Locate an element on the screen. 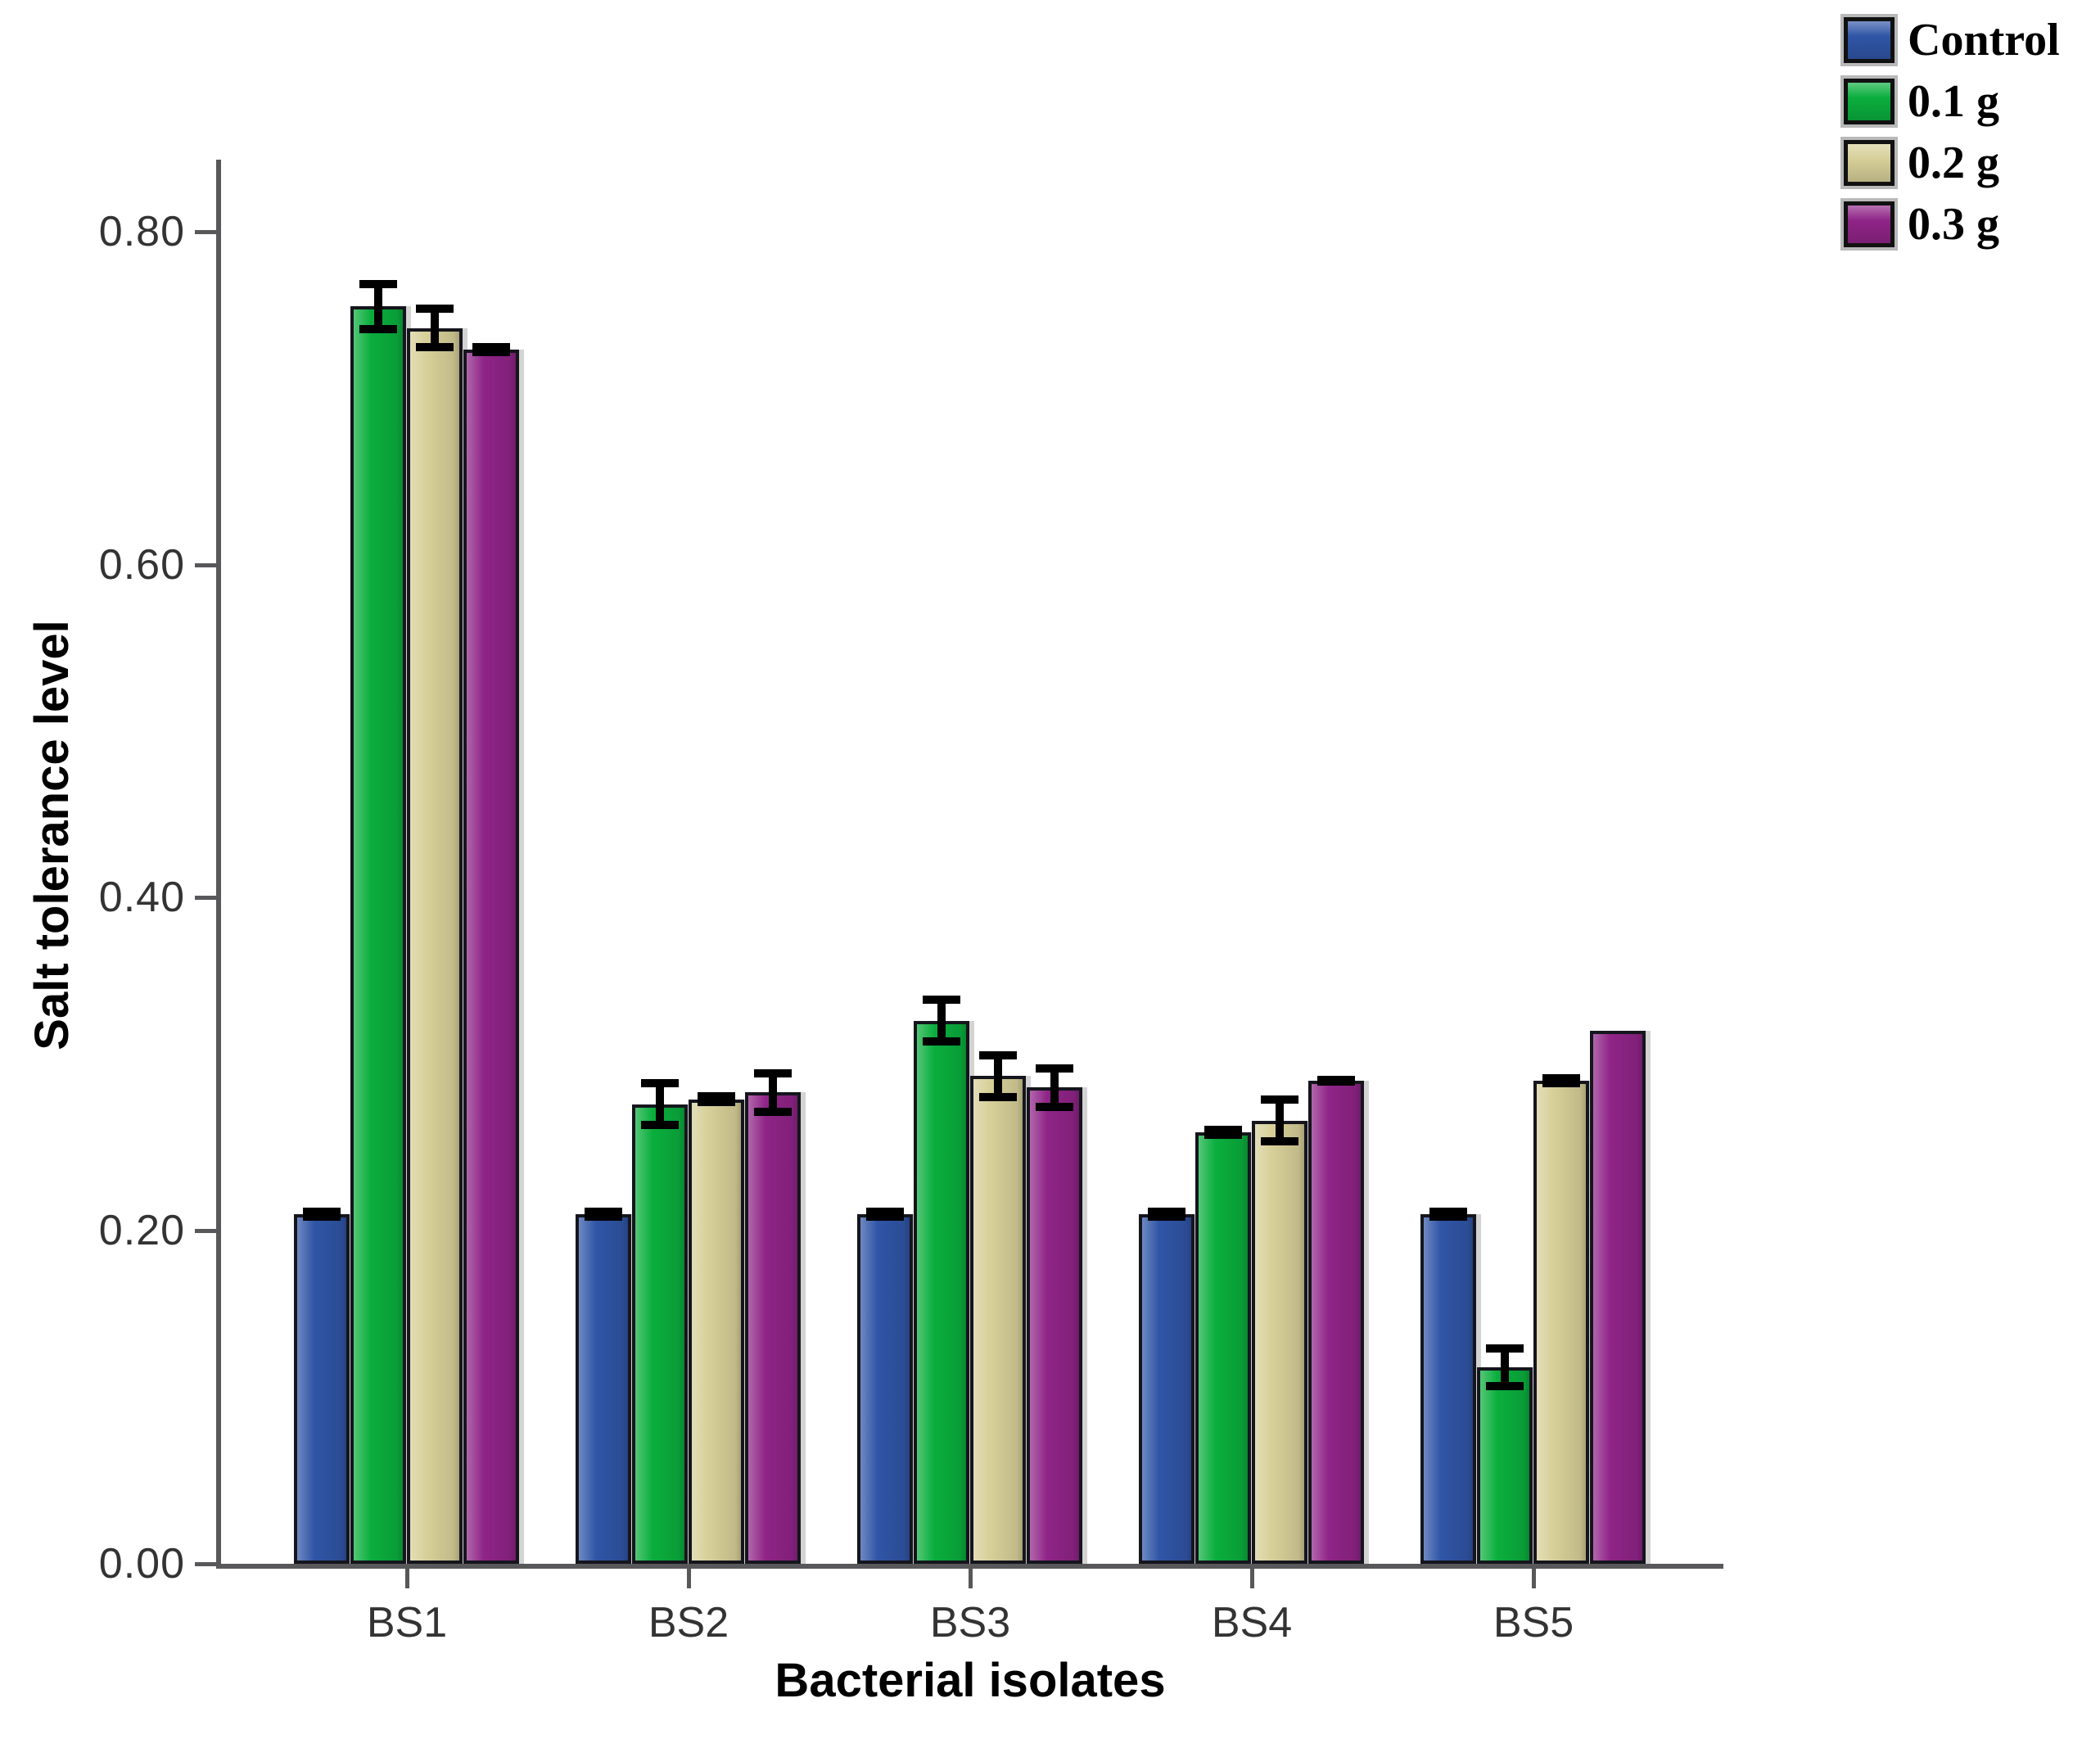  bar-bs3-0-1-g is located at coordinates (942, 1292).